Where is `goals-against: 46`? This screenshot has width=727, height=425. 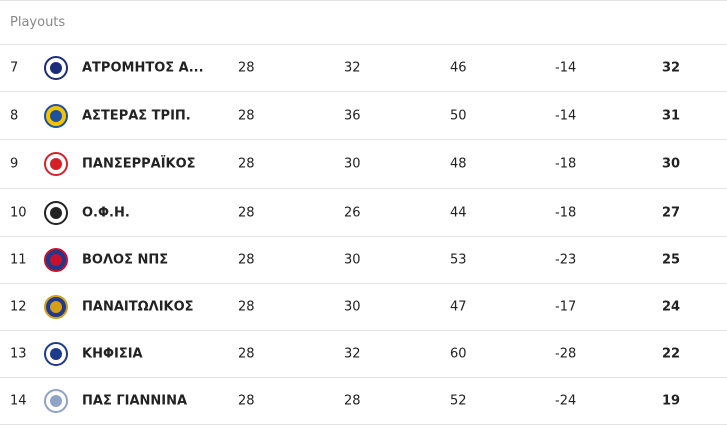
goals-against: 46 is located at coordinates (458, 68).